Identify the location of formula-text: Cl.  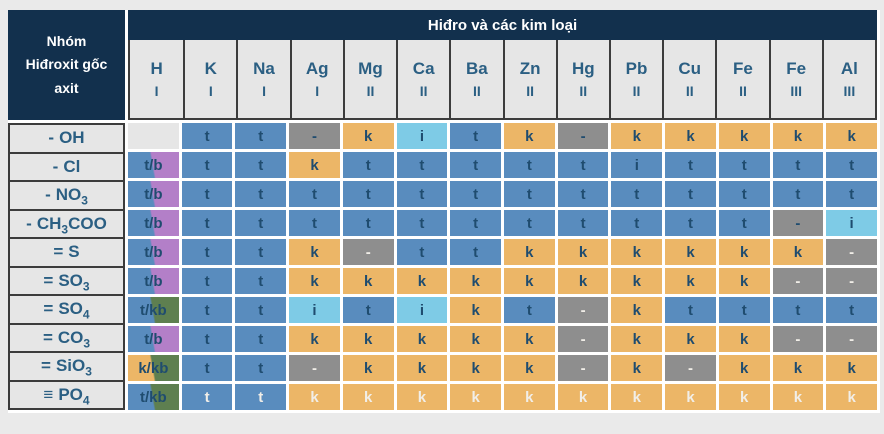
(72, 166).